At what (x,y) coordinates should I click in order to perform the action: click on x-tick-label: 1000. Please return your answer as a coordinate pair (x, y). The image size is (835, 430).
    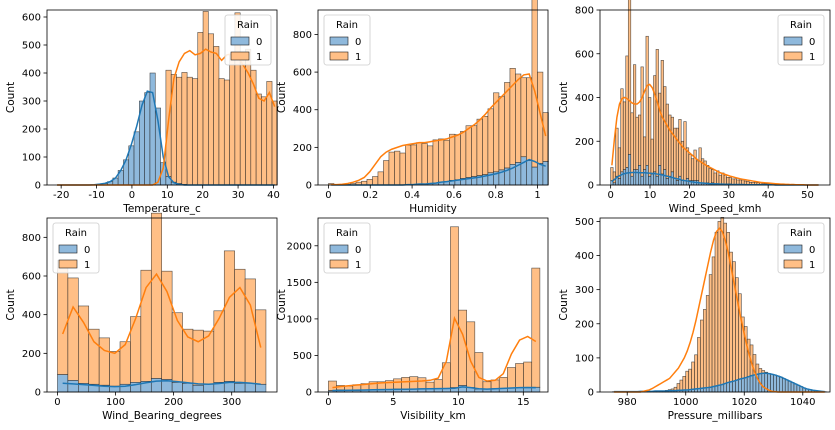
    Looking at the image, I should click on (685, 402).